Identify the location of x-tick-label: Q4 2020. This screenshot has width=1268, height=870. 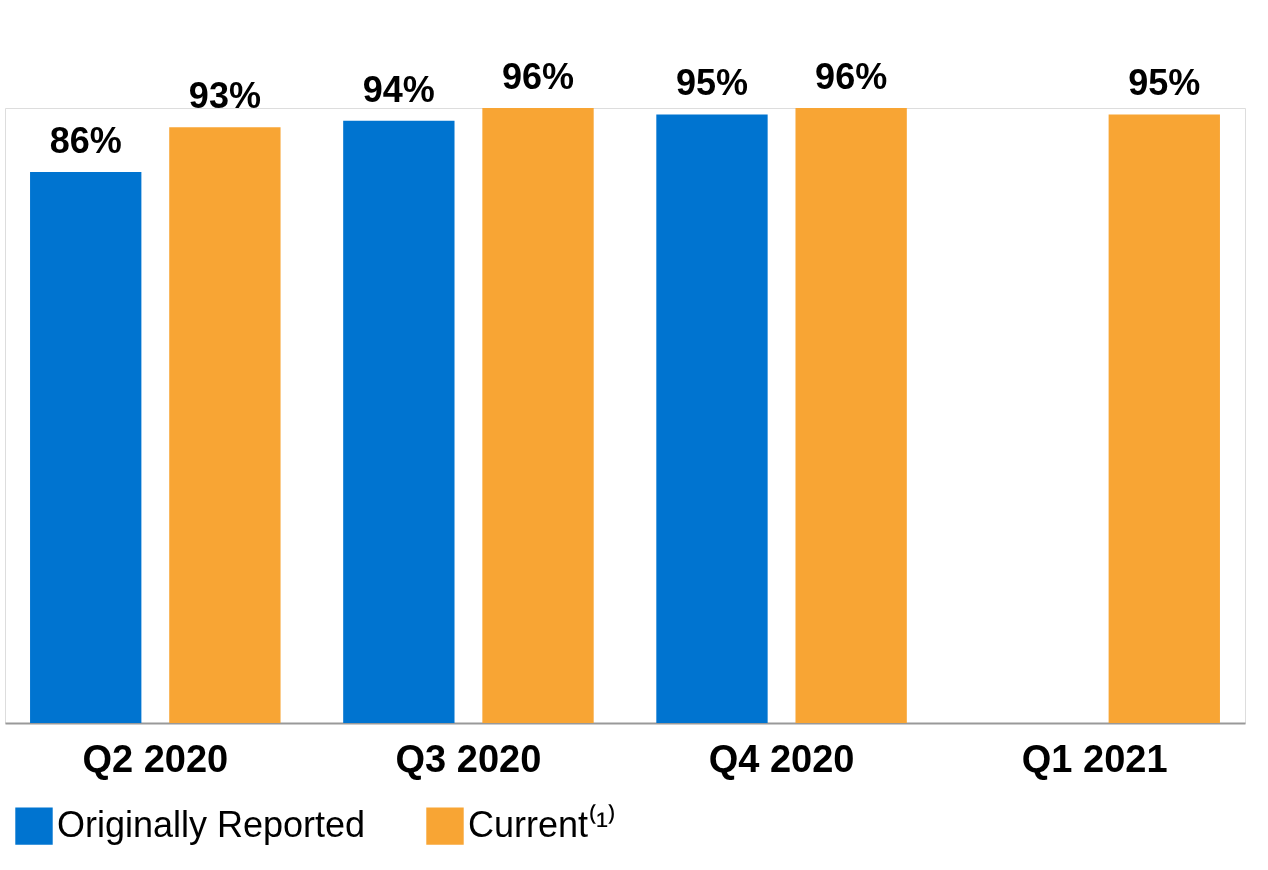
(781, 758).